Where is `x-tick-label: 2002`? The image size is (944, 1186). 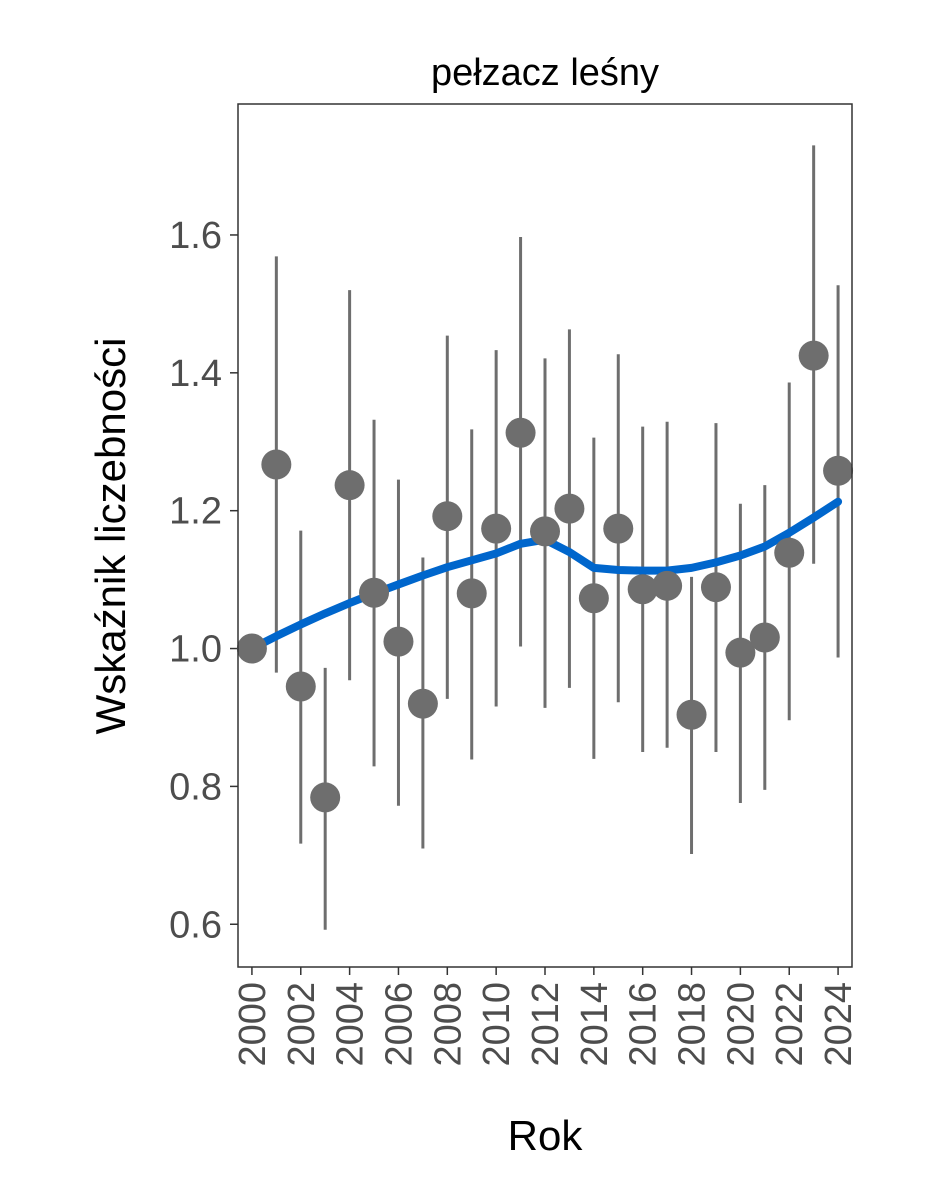 x-tick-label: 2002 is located at coordinates (302, 1024).